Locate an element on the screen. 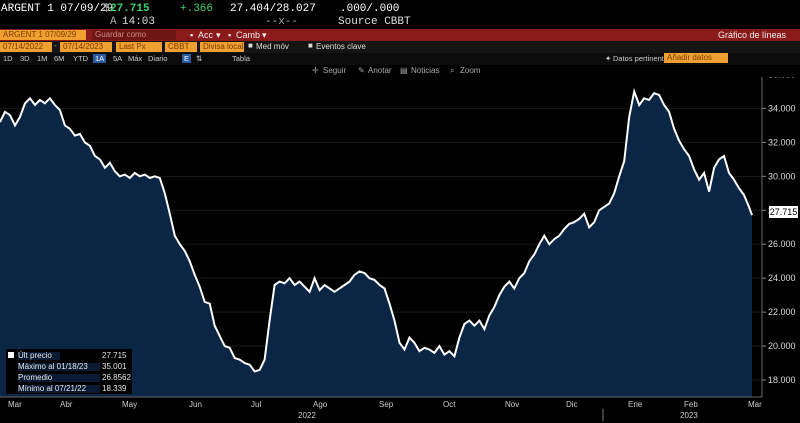  x-tick-label: Ago is located at coordinates (320, 404).